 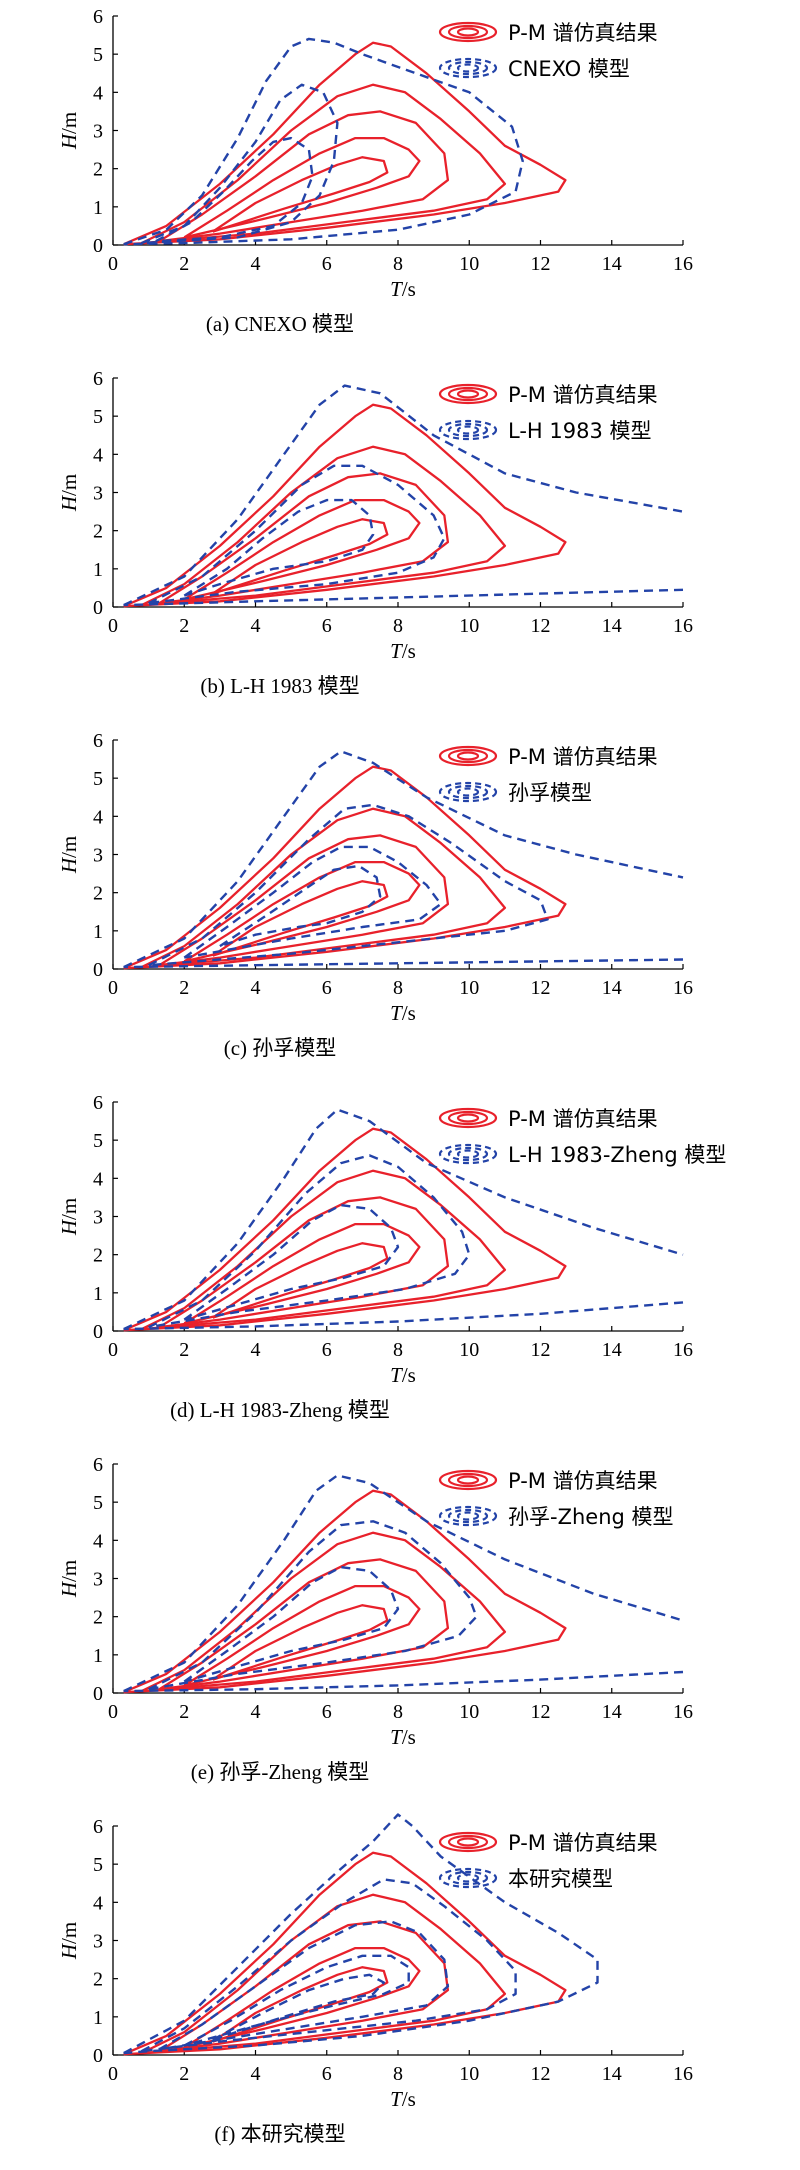 What do you see at coordinates (280, 324) in the screenshot?
I see `chart-caption-a: (a) CNEXO 模型` at bounding box center [280, 324].